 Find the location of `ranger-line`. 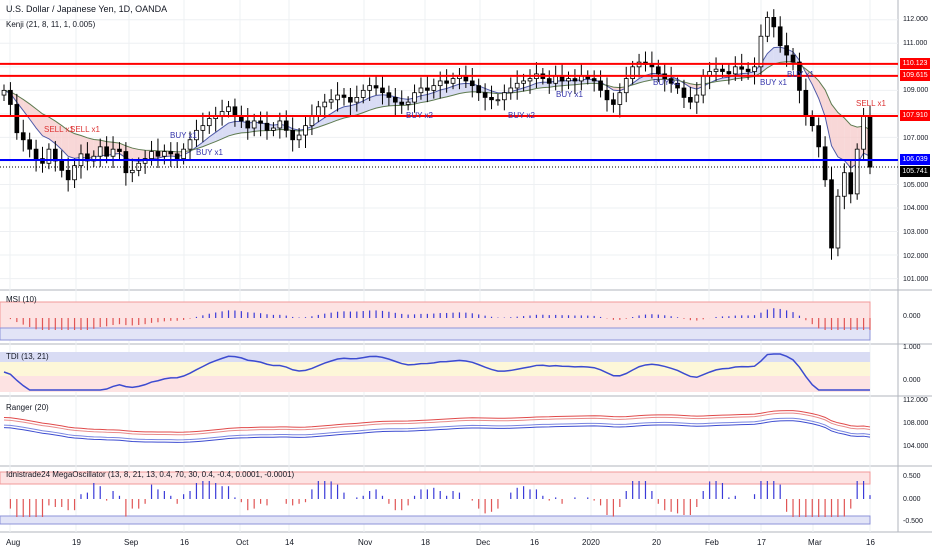

ranger-line is located at coordinates (437, 421).